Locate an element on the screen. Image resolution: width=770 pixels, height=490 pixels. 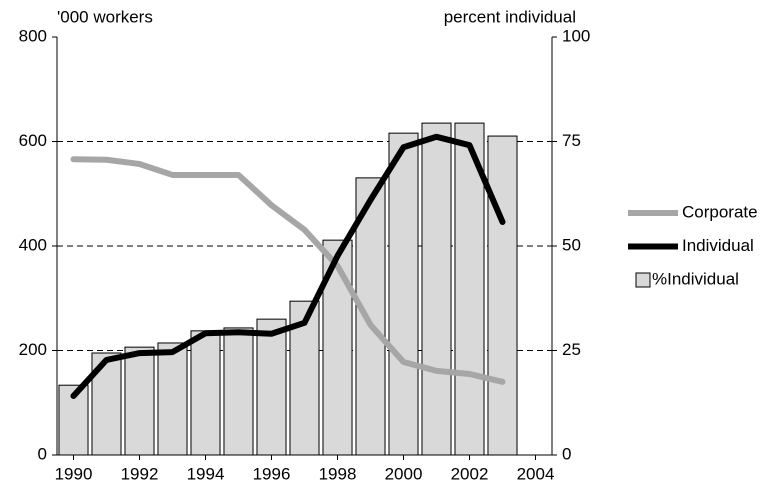
y-axis-label: '000 workers is located at coordinates (105, 16).